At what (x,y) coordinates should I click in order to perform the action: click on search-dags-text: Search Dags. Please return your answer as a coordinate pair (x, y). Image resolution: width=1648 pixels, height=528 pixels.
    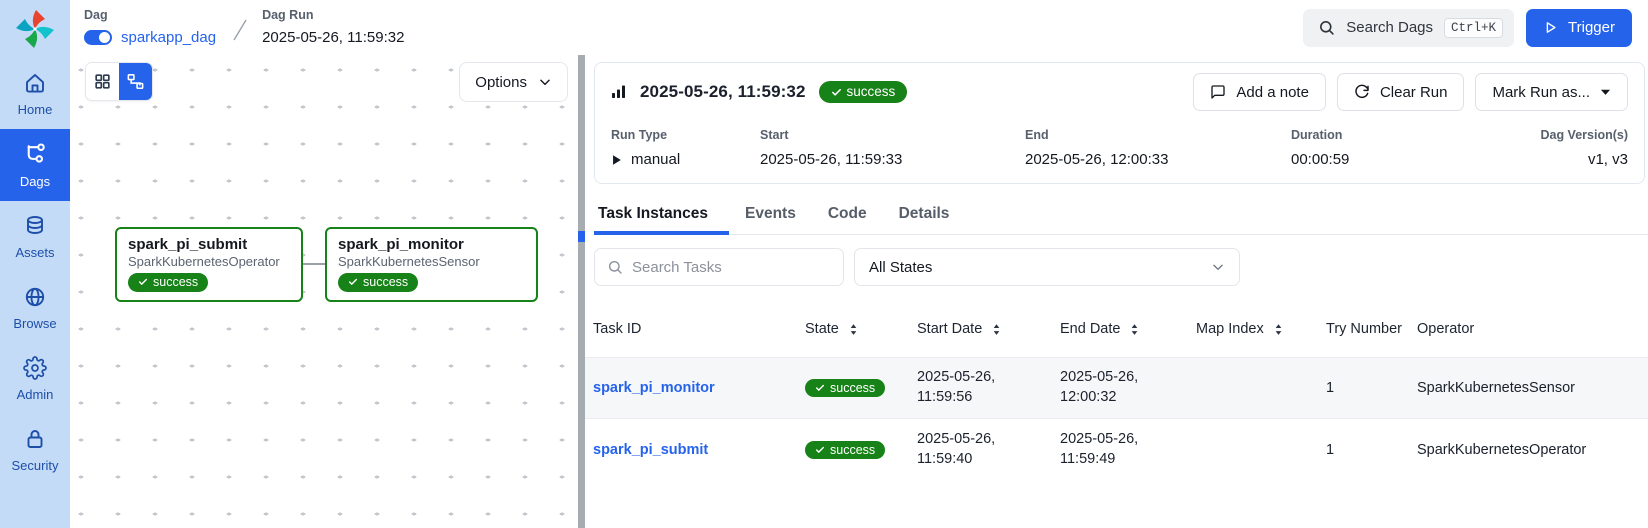
    Looking at the image, I should click on (1390, 27).